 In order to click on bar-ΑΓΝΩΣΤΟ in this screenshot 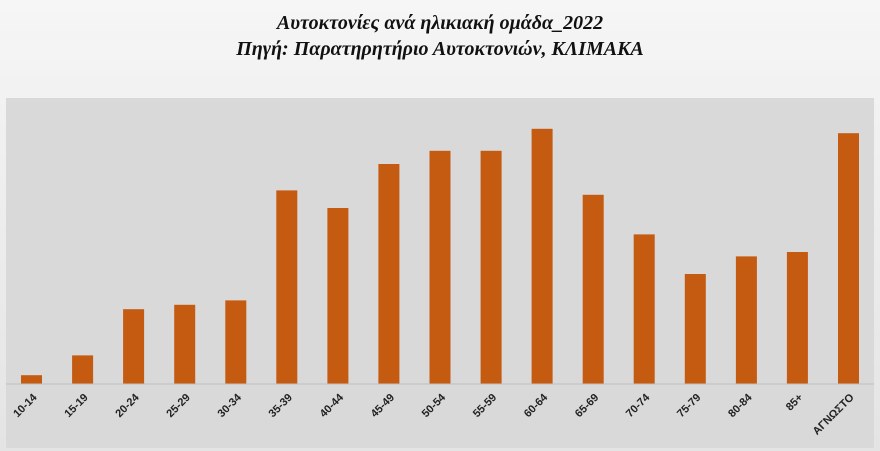, I will do `click(848, 258)`.